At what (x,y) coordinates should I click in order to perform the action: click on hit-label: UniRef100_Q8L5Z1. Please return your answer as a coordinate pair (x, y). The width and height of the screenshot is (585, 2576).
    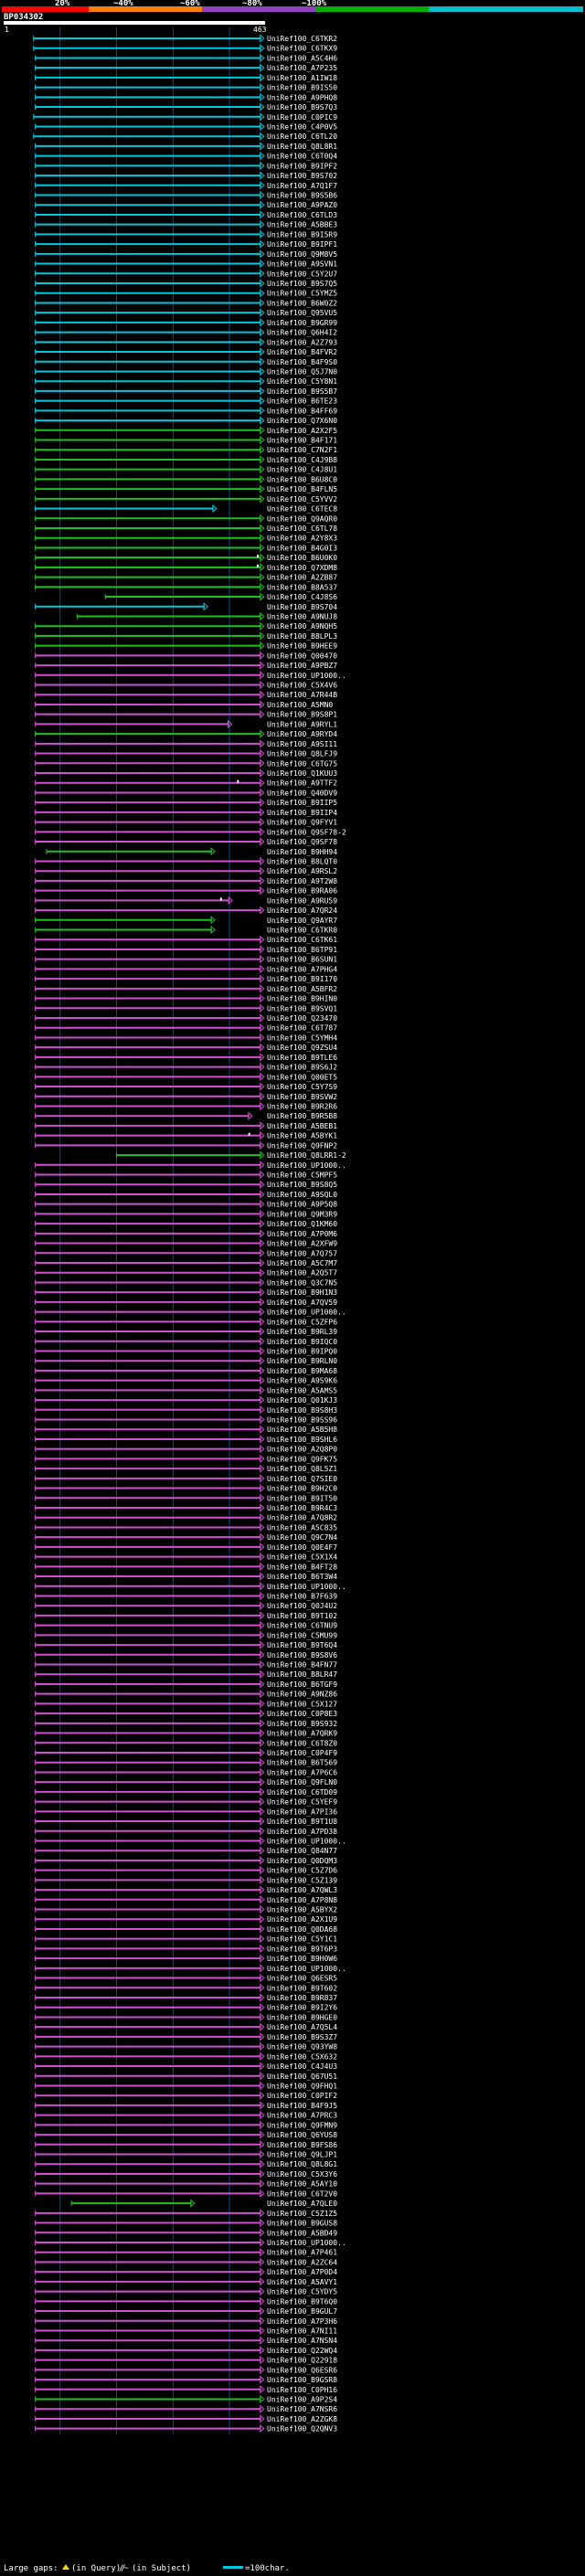
    Looking at the image, I should click on (302, 1469).